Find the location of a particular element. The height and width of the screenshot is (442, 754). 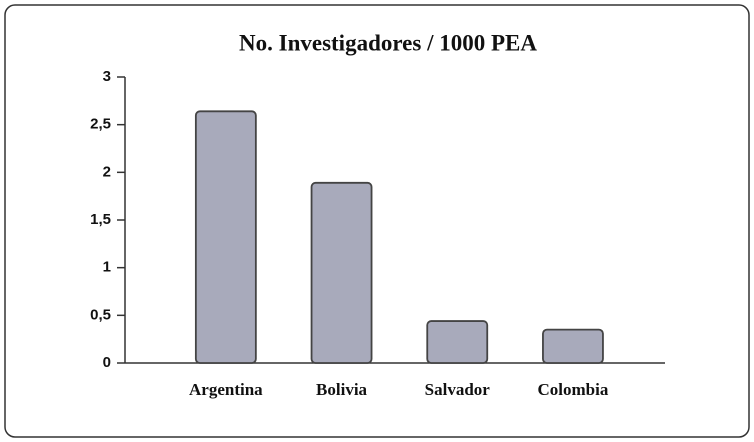

y-tick-label: 1 is located at coordinates (107, 267).